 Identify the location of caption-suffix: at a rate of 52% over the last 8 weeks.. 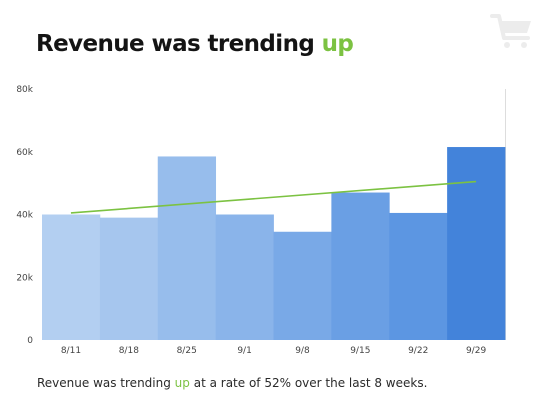
(308, 383).